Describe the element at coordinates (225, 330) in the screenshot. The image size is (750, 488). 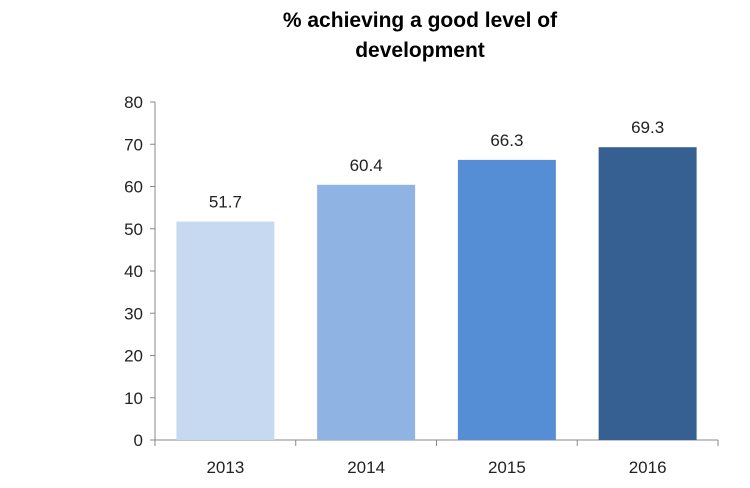
I see `bar-2013` at that location.